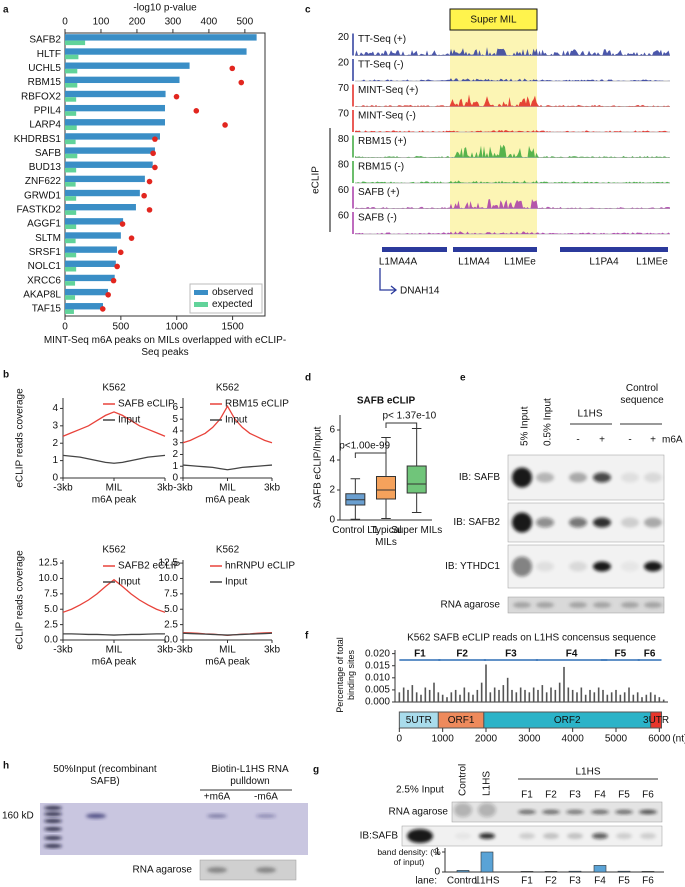  I want to click on x-tick-label: 500, so click(121, 327).